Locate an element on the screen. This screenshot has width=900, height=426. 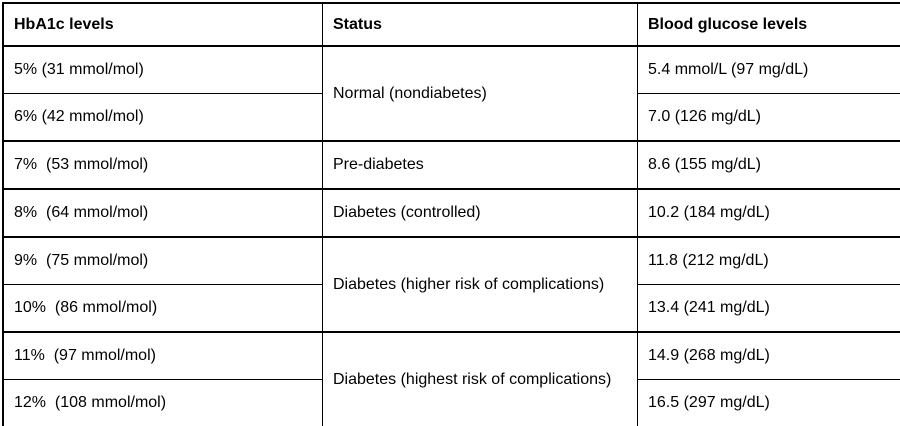
cell-glucose: 11.8 (212 mg/dL) is located at coordinates (768, 260).